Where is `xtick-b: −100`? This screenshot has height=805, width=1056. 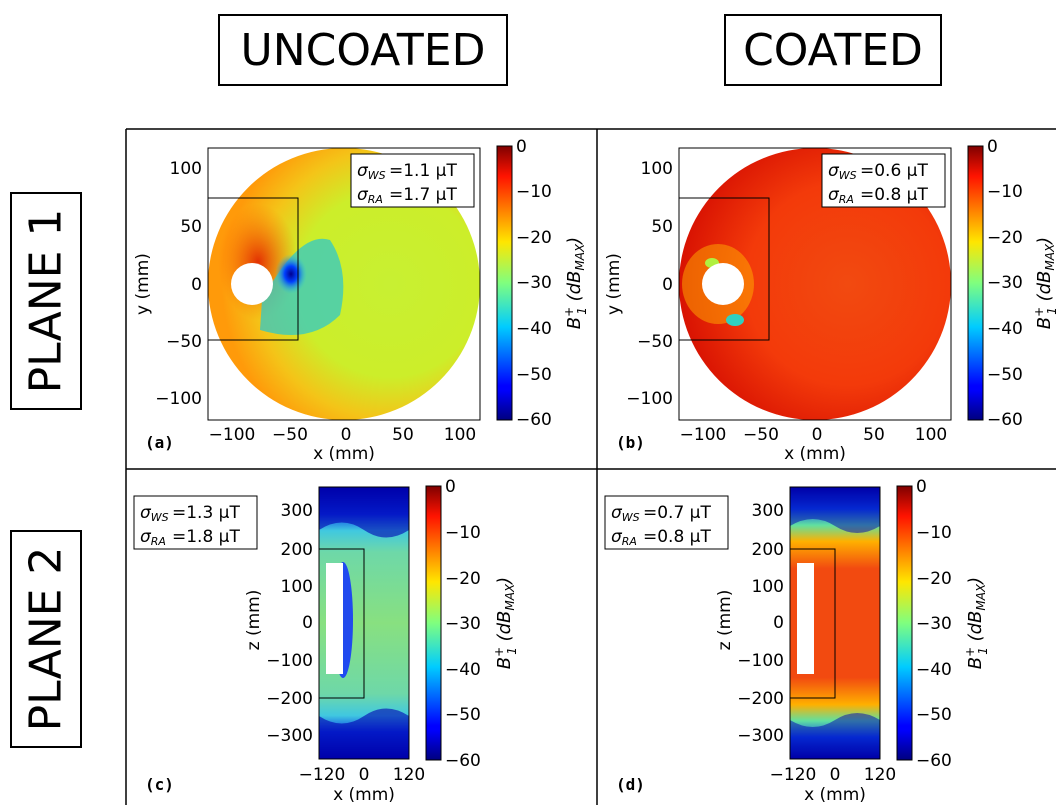
xtick-b: −100 is located at coordinates (703, 435).